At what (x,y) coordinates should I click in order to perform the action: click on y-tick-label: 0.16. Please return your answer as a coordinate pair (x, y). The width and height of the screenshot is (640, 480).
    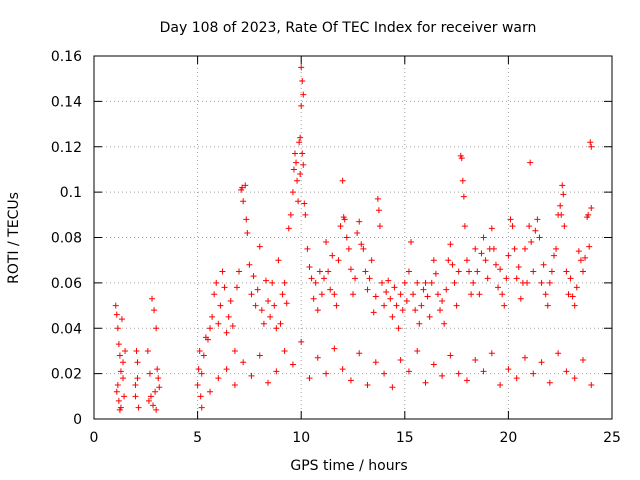
    Looking at the image, I should click on (66, 57).